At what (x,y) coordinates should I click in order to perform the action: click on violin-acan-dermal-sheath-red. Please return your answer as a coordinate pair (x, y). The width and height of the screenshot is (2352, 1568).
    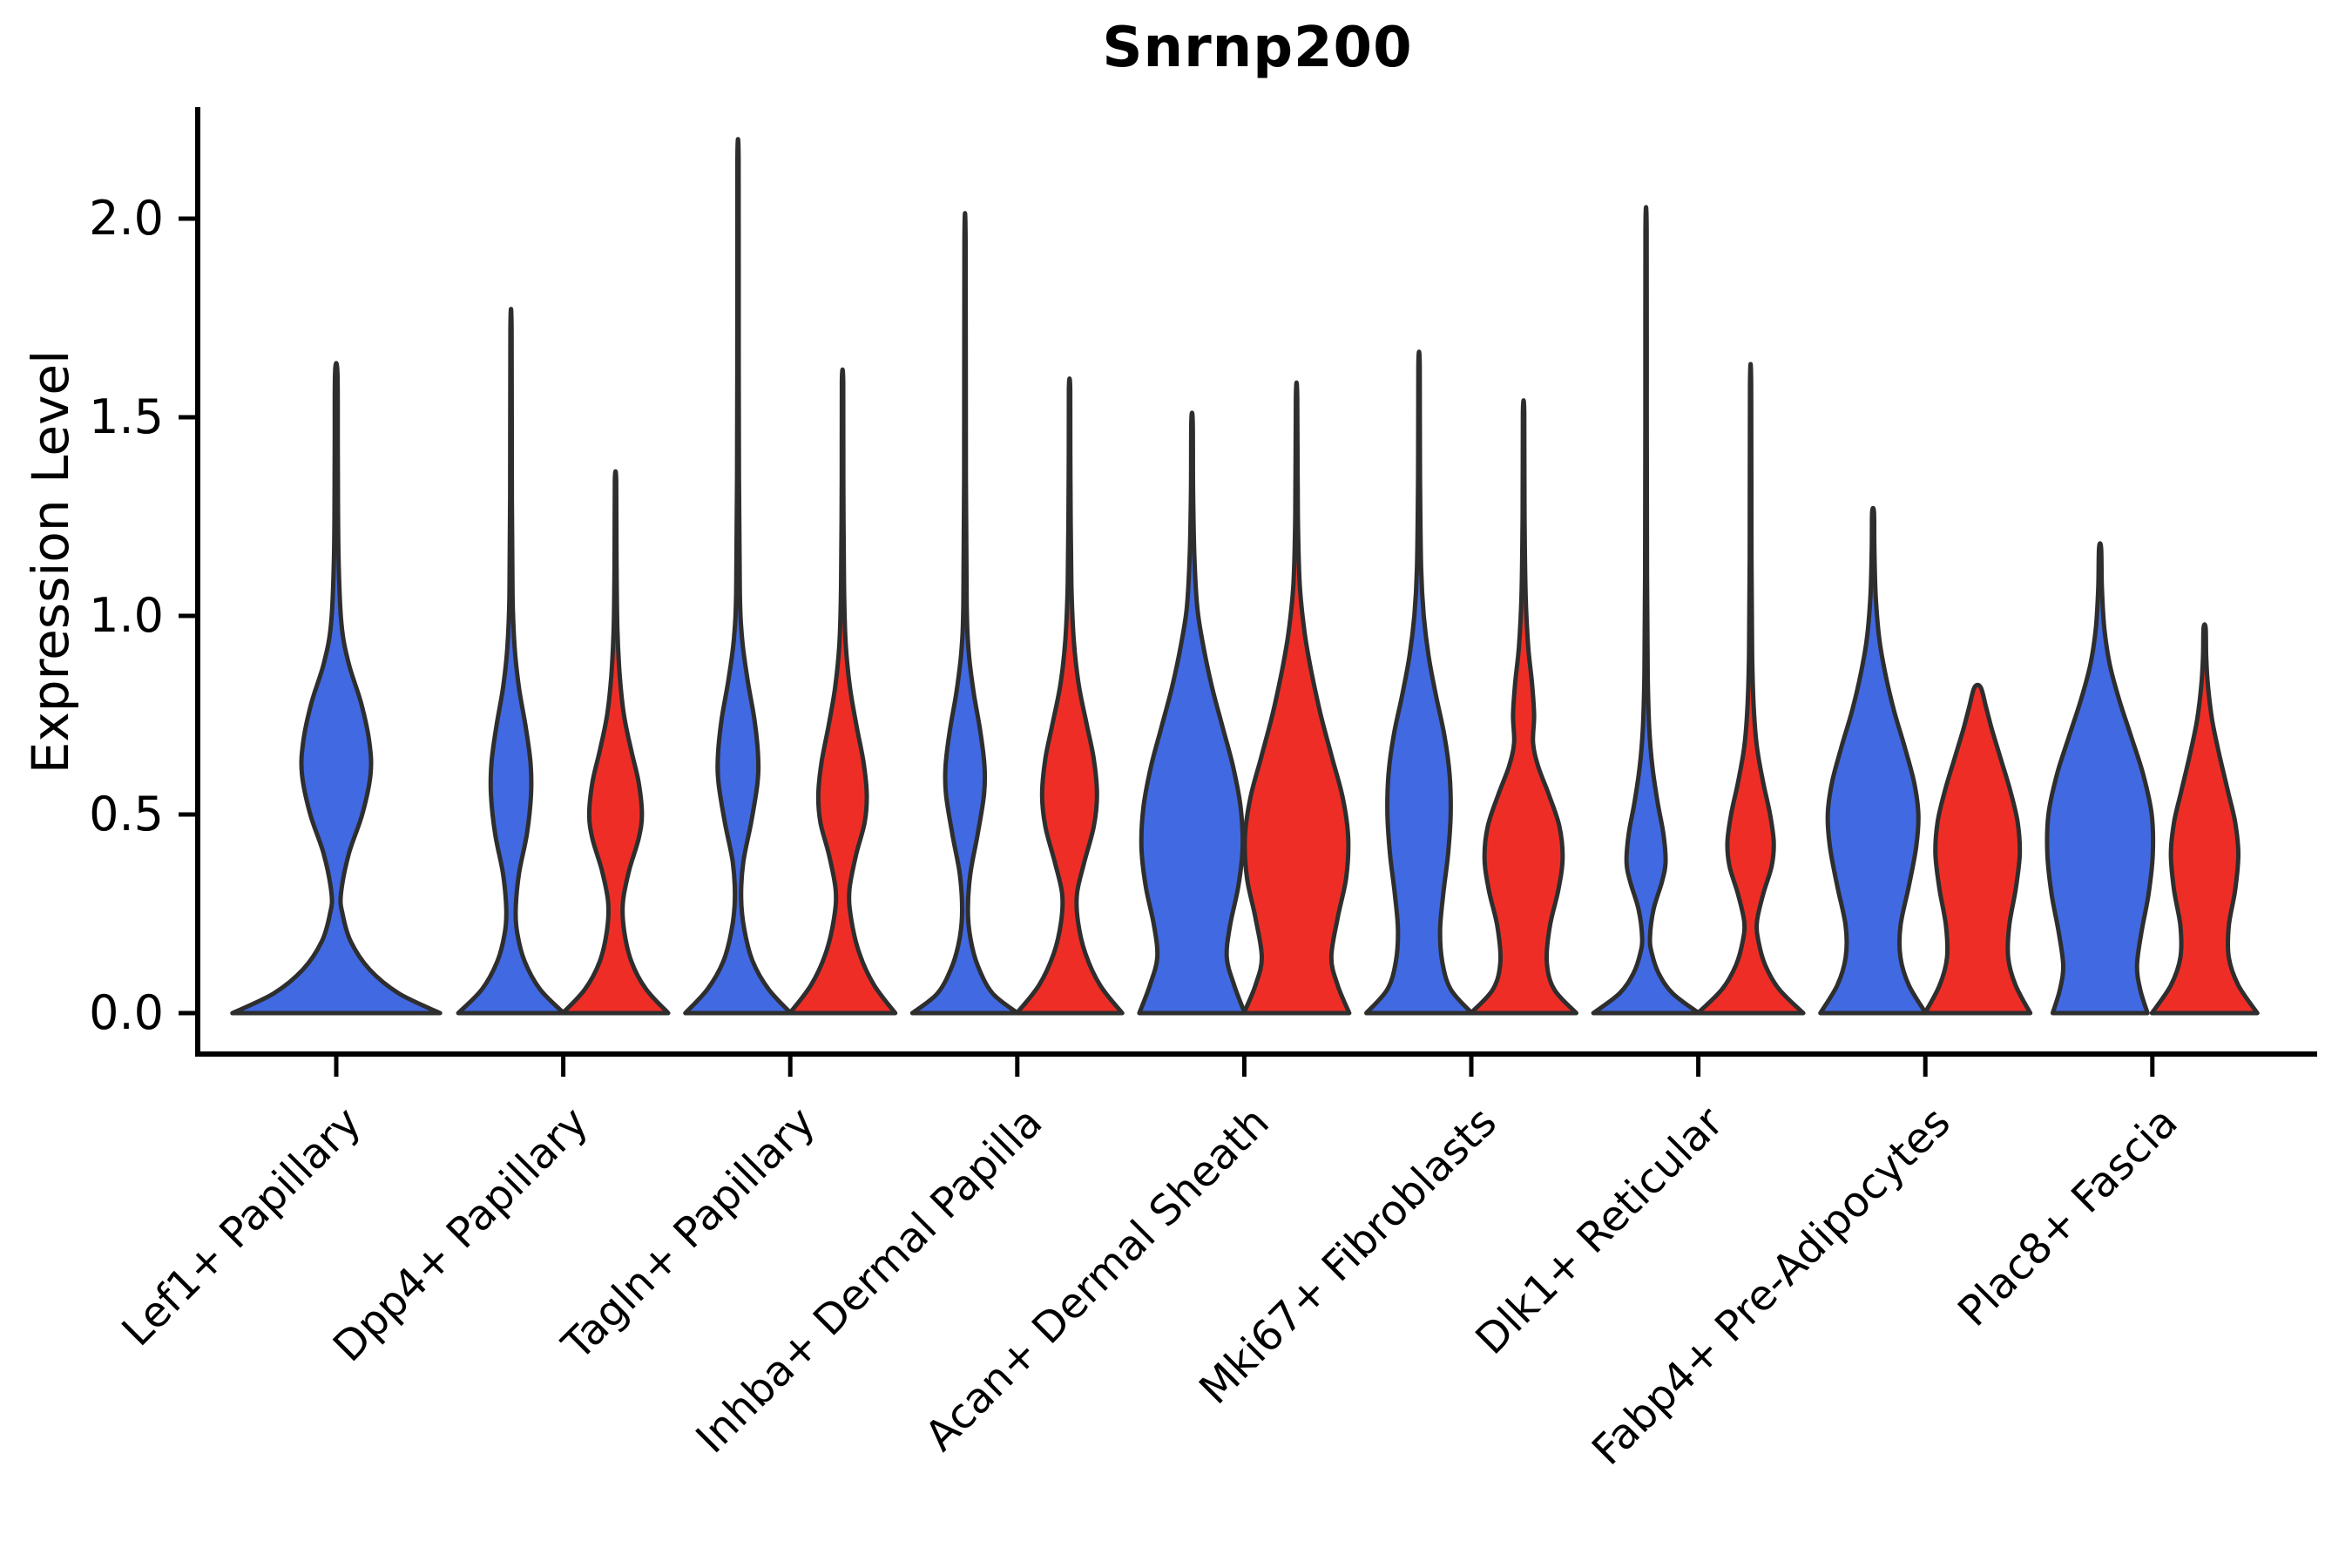
    Looking at the image, I should click on (1296, 698).